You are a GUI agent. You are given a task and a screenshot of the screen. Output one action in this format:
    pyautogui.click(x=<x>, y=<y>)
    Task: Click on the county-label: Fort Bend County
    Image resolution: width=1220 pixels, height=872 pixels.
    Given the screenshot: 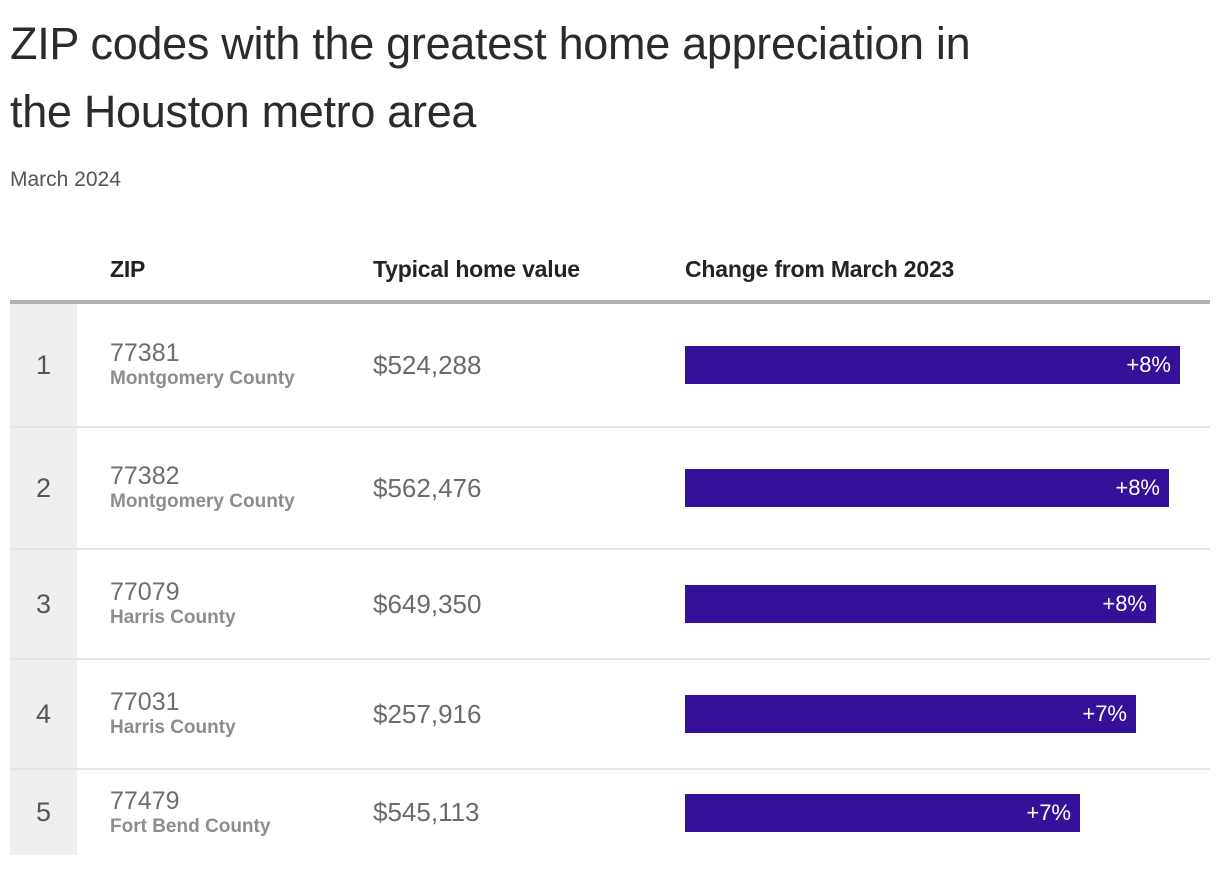 What is the action you would take?
    pyautogui.click(x=190, y=826)
    